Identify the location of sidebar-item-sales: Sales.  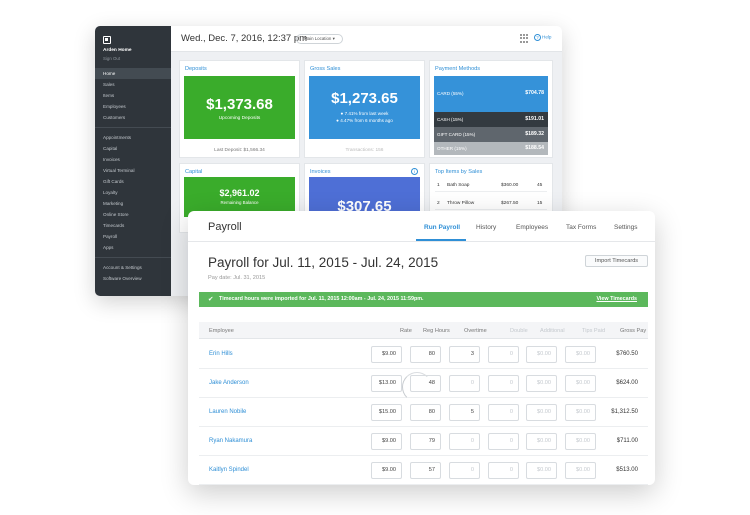
(109, 84).